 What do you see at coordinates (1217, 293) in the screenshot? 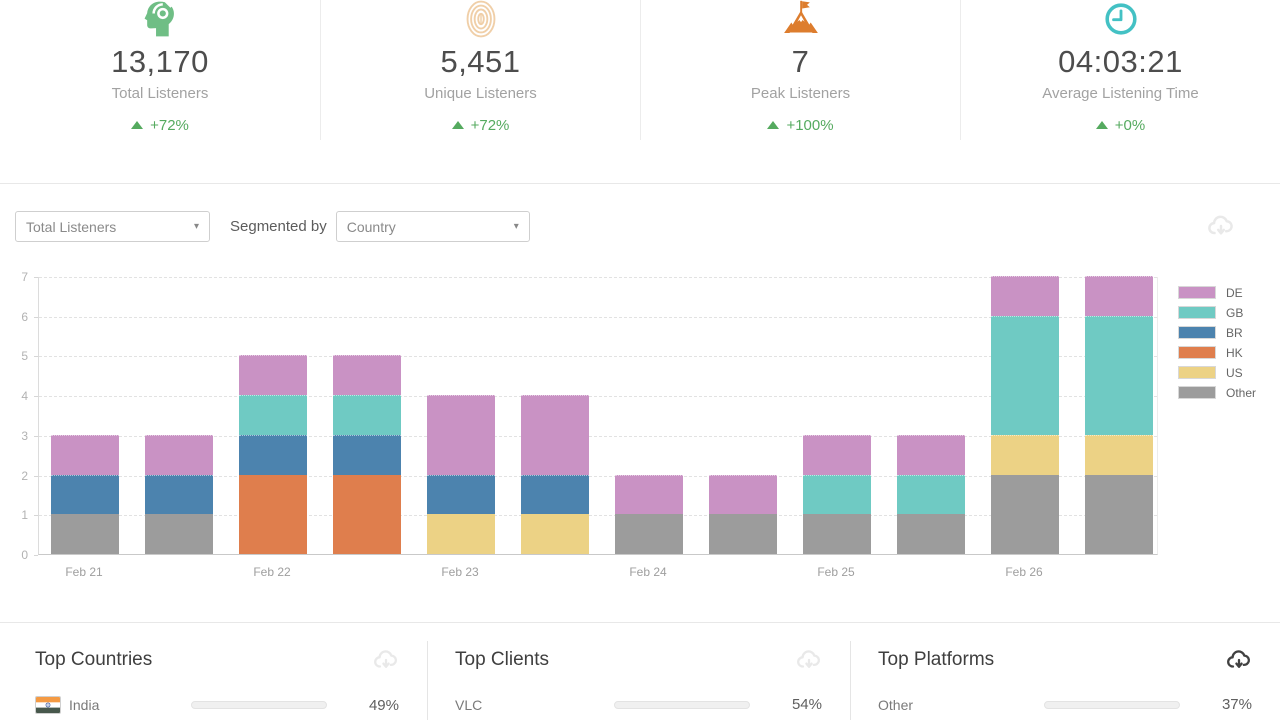
I see `legend-item-de: DE` at bounding box center [1217, 293].